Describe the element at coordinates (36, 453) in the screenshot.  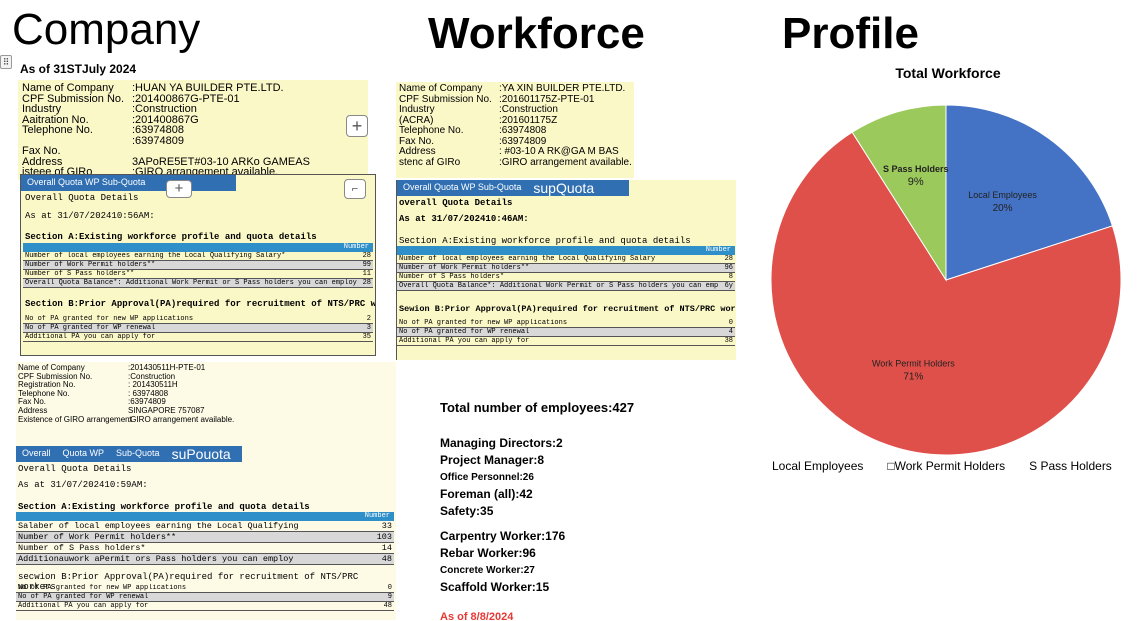
I see `tab-overall: Overall` at that location.